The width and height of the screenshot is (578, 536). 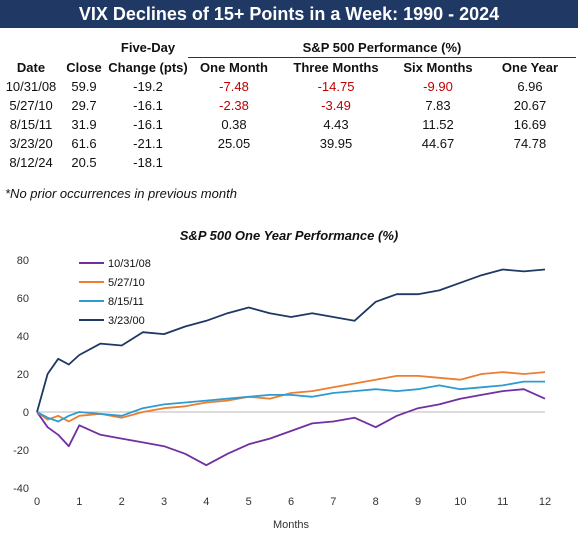 What do you see at coordinates (234, 67) in the screenshot?
I see `column-header: One Month` at bounding box center [234, 67].